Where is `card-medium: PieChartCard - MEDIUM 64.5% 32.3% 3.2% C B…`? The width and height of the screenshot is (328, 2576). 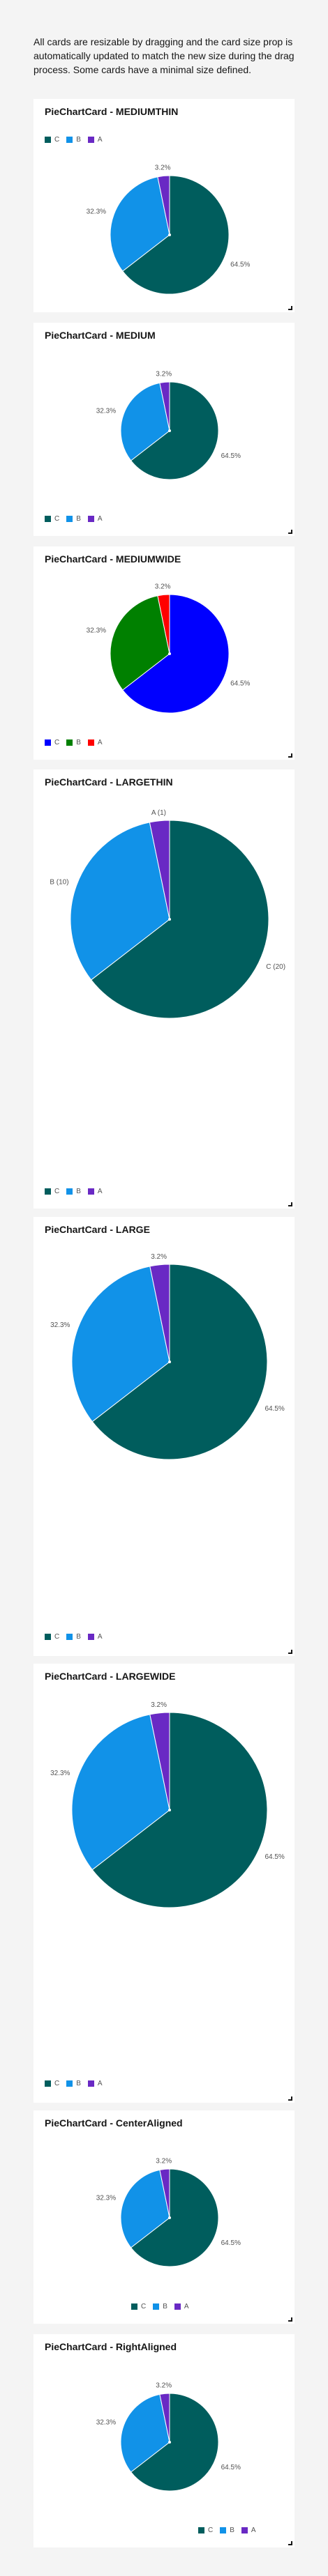
card-medium: PieChartCard - MEDIUM 64.5% 32.3% 3.2% C B… is located at coordinates (164, 430).